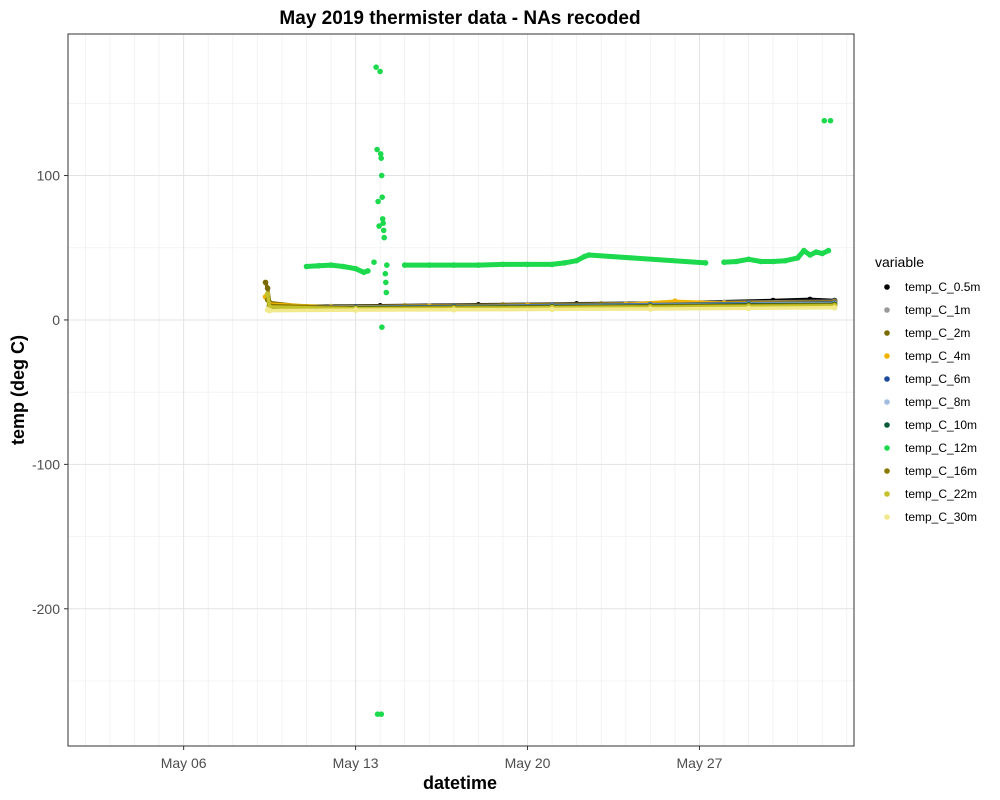 The image size is (1000, 800). Describe the element at coordinates (937, 310) in the screenshot. I see `legend-label-temp_C_1m: temp_C_1m` at that location.